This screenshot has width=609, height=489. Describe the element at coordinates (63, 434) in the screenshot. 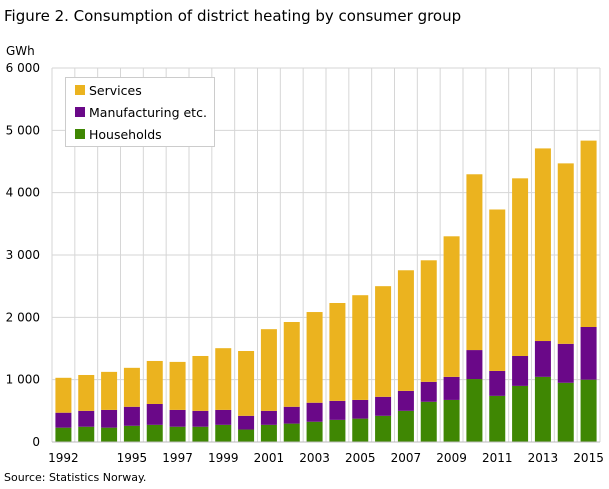

I see `bar-households-1992` at that location.